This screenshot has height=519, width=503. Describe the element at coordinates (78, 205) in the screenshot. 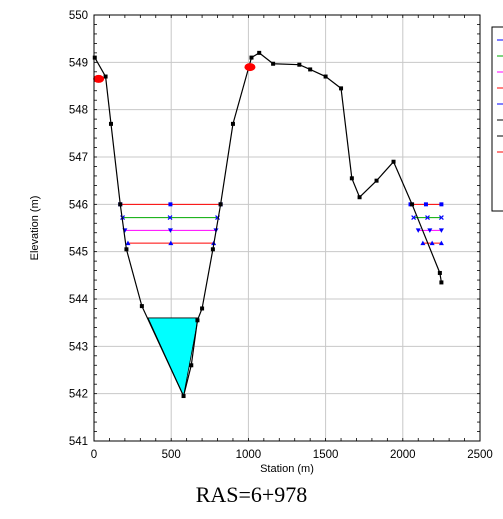

I see `y-tick-label: 546` at that location.